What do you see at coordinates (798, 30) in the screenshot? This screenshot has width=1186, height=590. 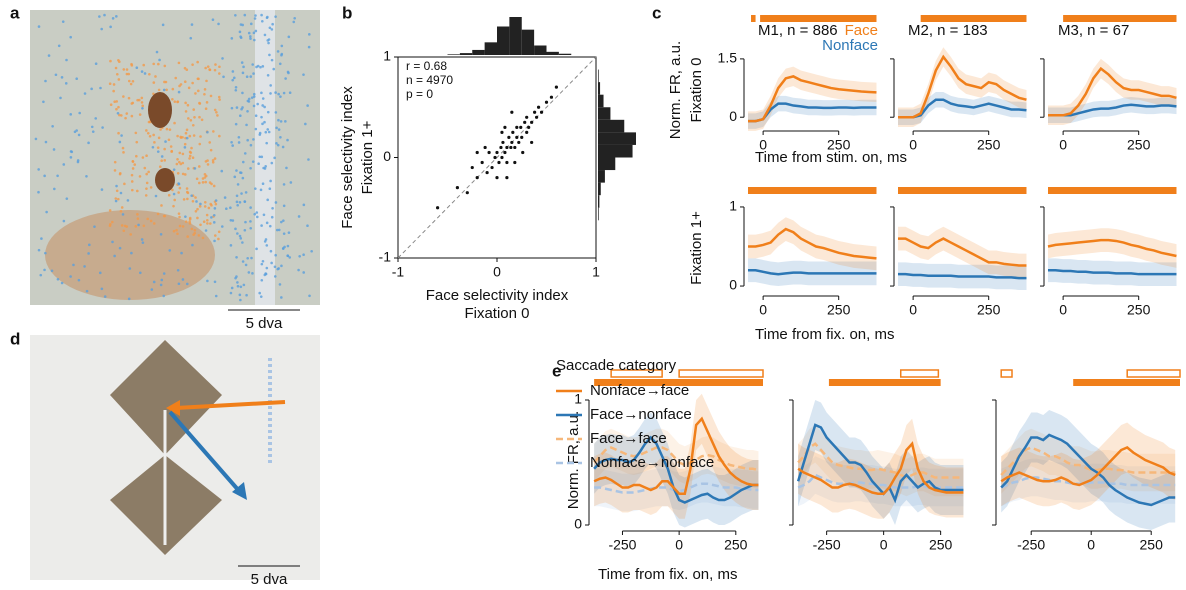 I see `subplot-title: M1, n = 886` at bounding box center [798, 30].